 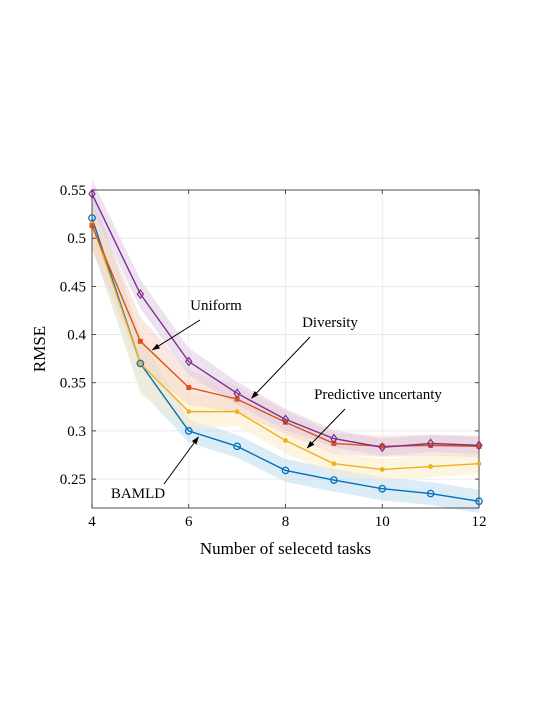 I want to click on y-tick-label: 0.25, so click(x=73, y=480).